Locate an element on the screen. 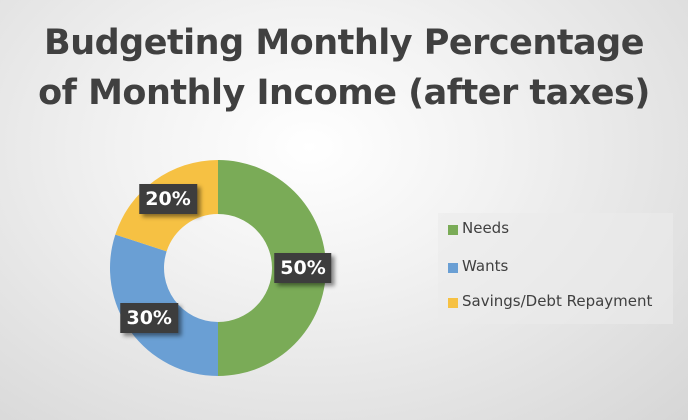 This screenshot has height=420, width=688. data-label: 20% is located at coordinates (168, 199).